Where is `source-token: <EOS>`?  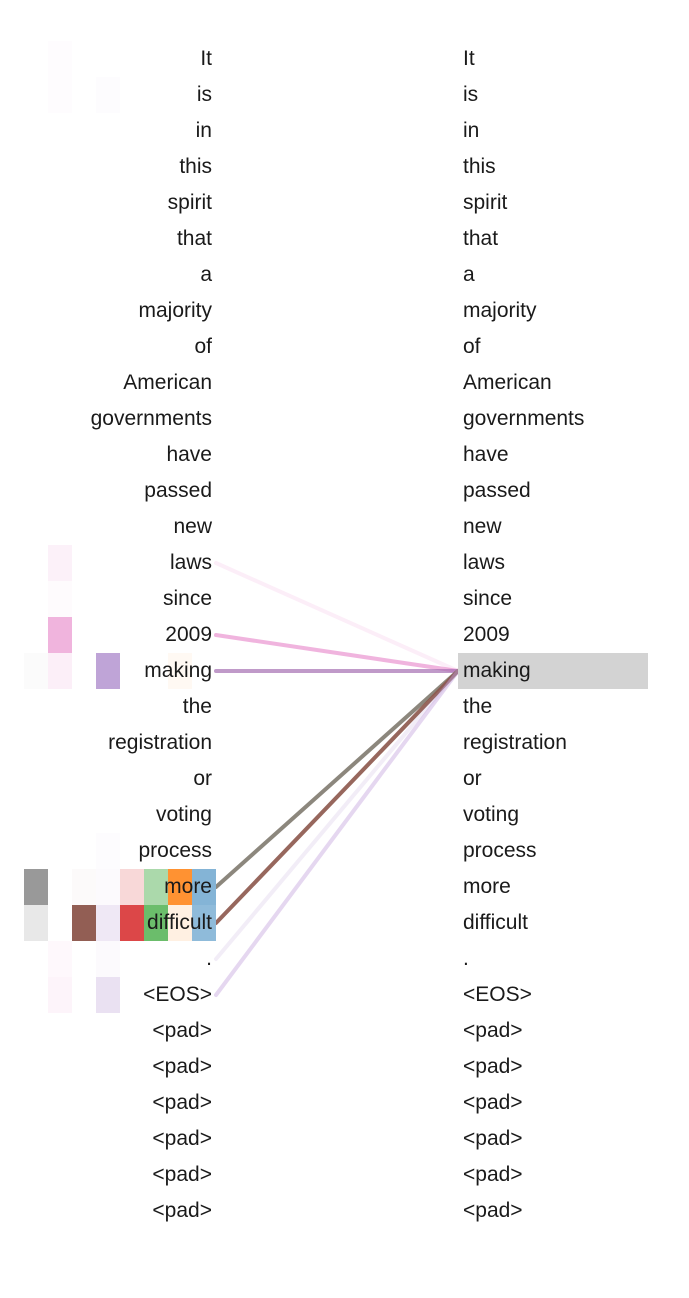
source-token: <EOS> is located at coordinates (177, 994).